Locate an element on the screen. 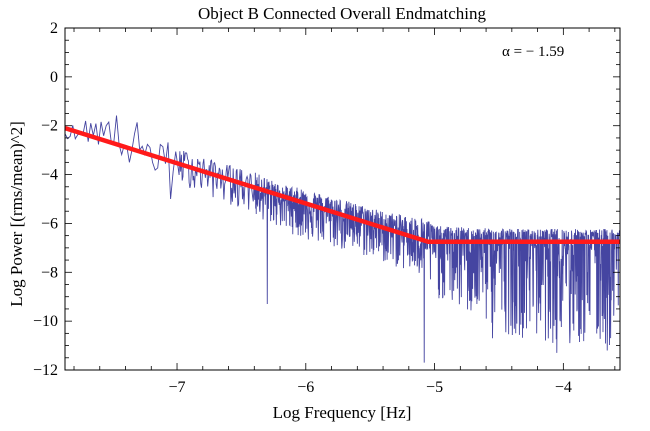 The image size is (650, 431). y-tick-label: −4 is located at coordinates (49, 175).